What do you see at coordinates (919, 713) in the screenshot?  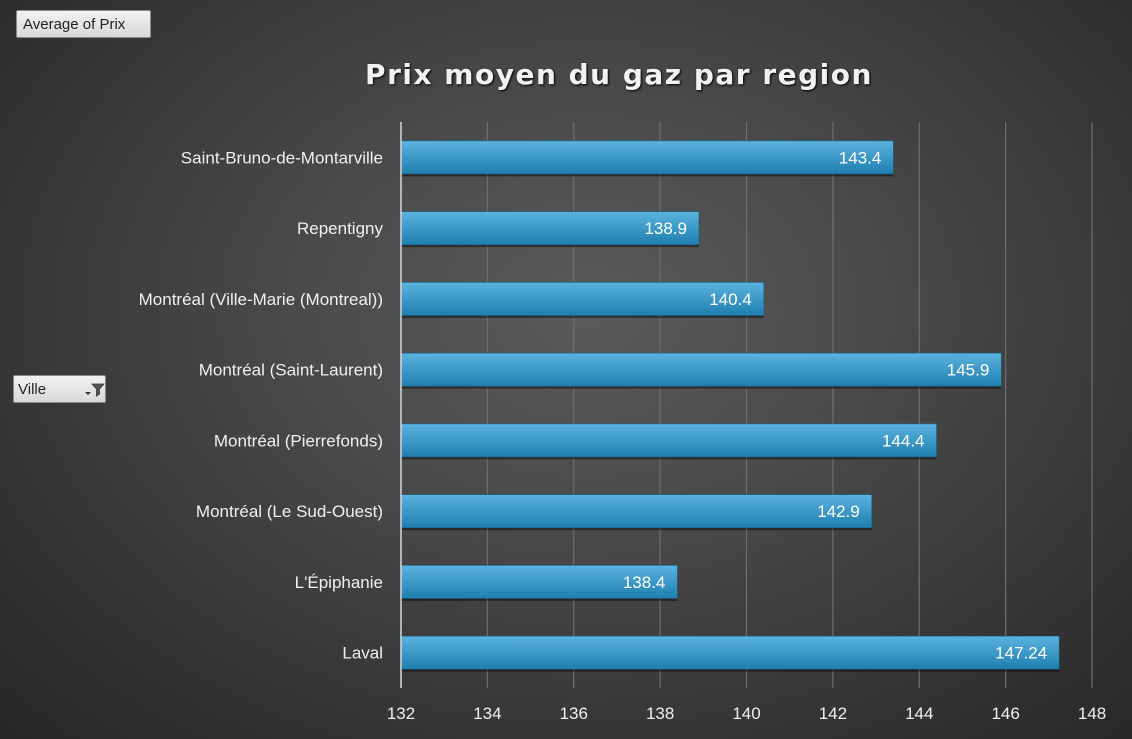 I see `x-tick-label: 144` at bounding box center [919, 713].